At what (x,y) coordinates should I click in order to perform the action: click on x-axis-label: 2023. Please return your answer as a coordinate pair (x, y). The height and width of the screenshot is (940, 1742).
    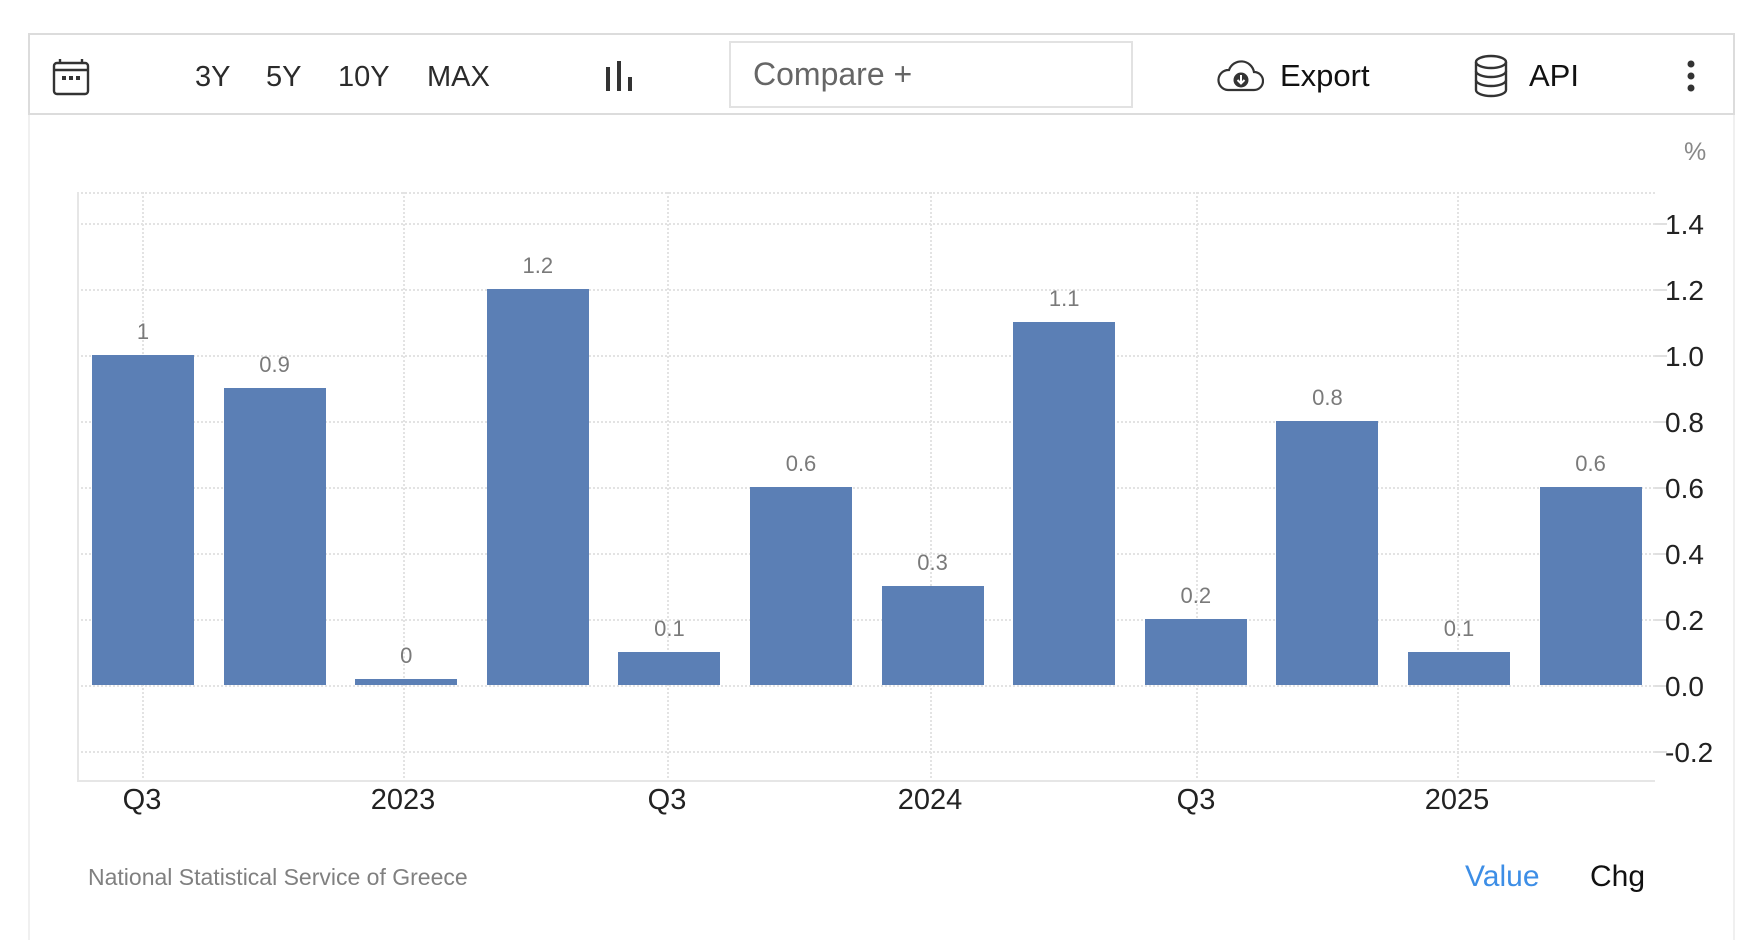
    Looking at the image, I should click on (403, 800).